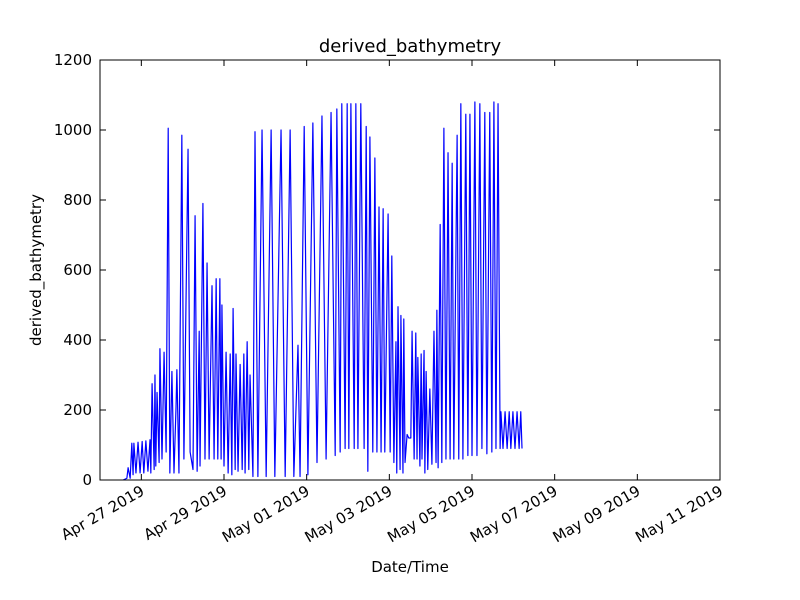 The height and width of the screenshot is (600, 800). Describe the element at coordinates (410, 567) in the screenshot. I see `x-axis-label: Date/Time` at that location.